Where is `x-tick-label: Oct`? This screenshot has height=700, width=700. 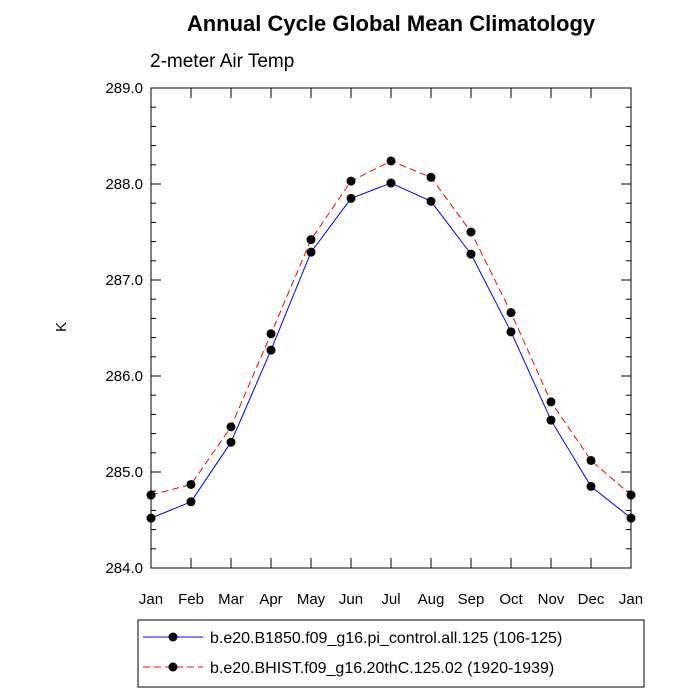
x-tick-label: Oct is located at coordinates (511, 599).